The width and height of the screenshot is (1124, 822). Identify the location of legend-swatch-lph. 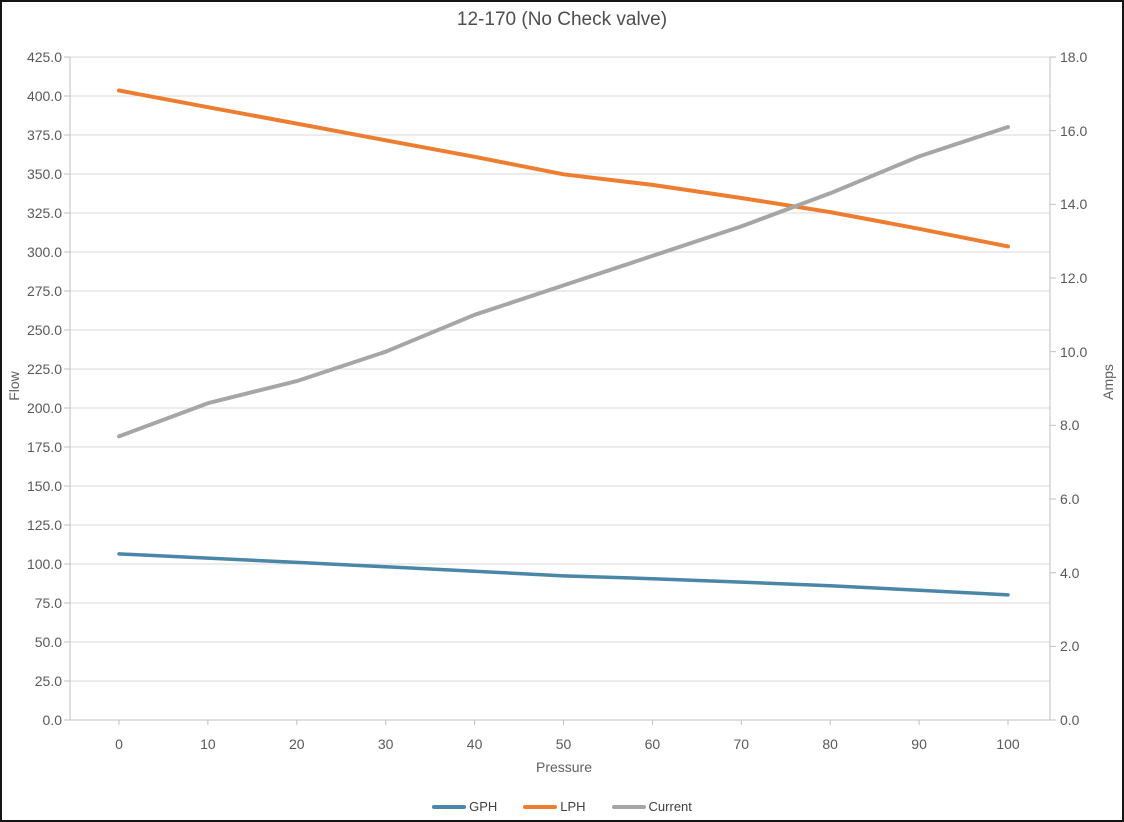
(540, 806).